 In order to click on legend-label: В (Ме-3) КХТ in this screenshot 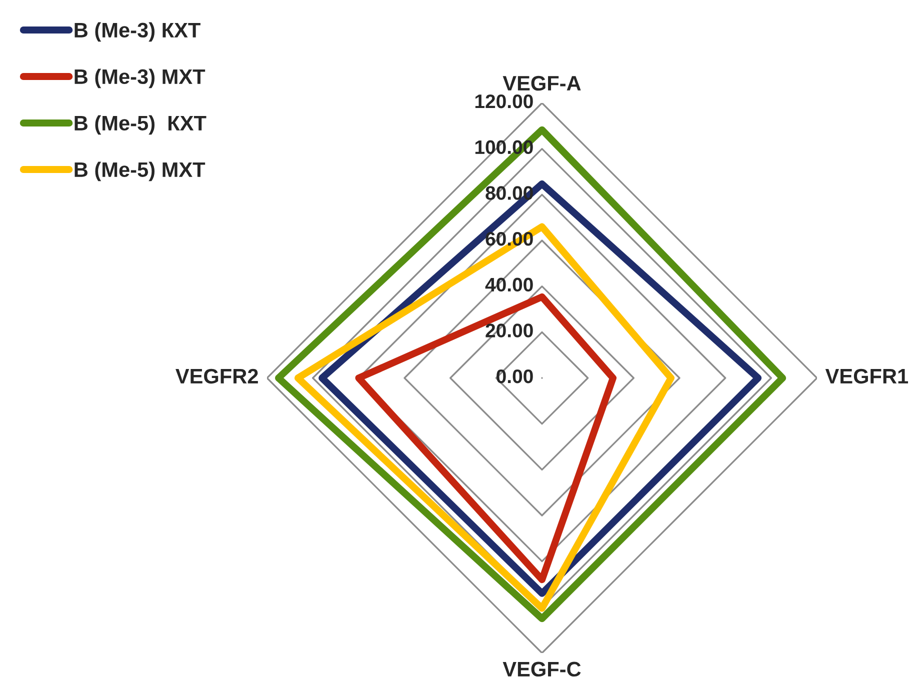, I will do `click(137, 32)`.